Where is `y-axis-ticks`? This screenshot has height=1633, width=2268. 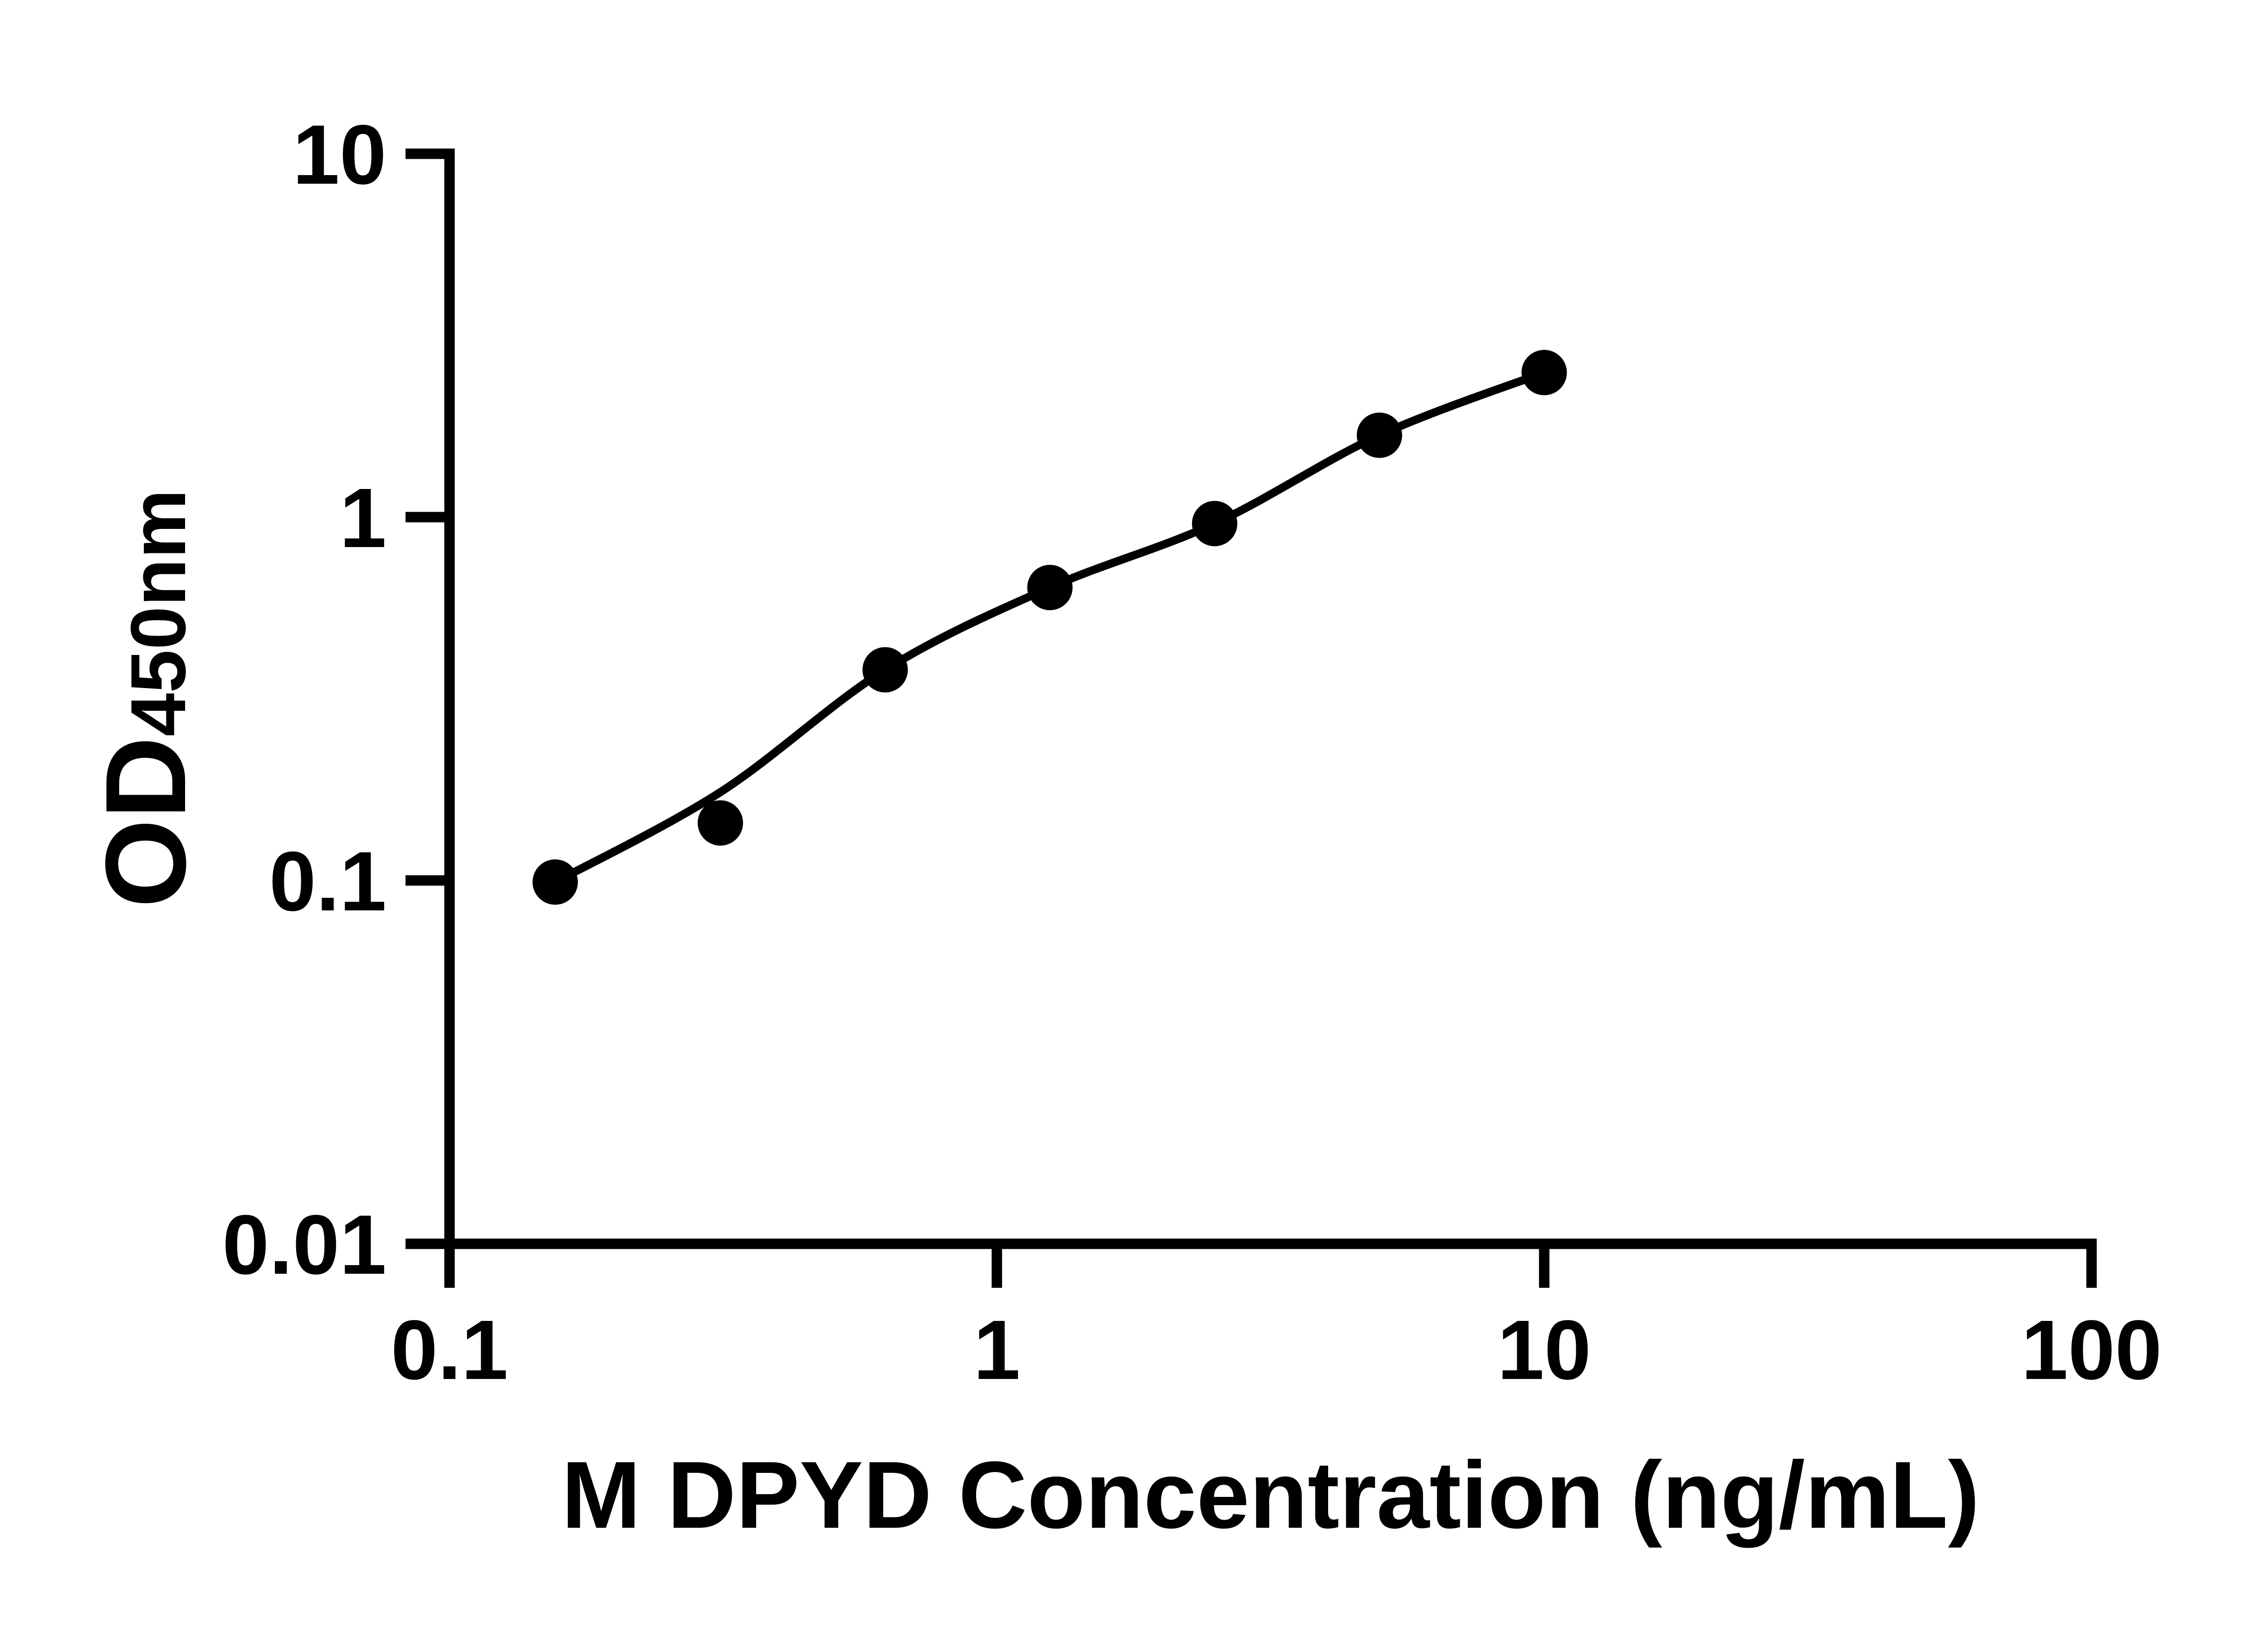 y-axis-ticks is located at coordinates (428, 698).